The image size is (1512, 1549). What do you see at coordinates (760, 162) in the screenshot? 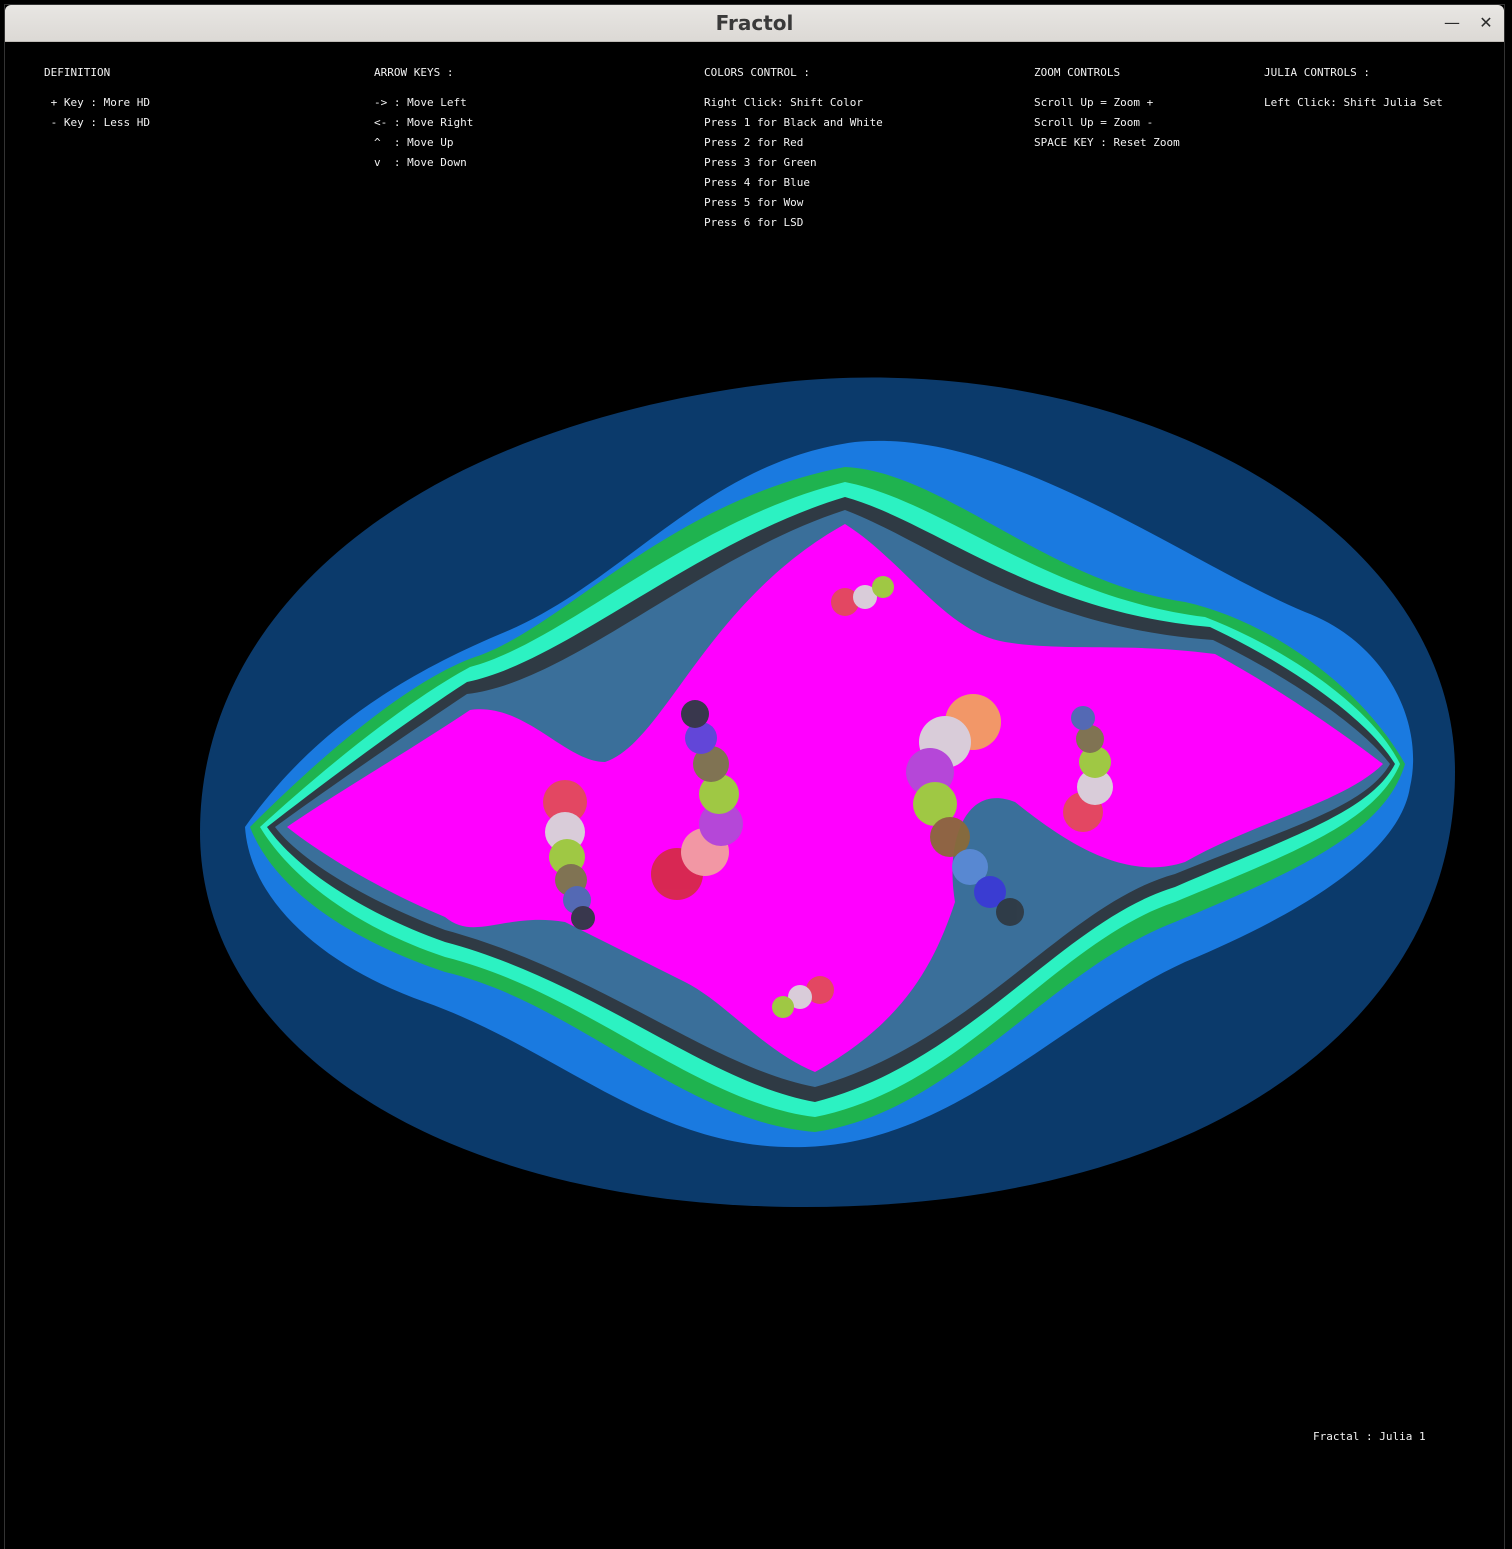
I see `help-colors-line: Press 3 for Green` at bounding box center [760, 162].